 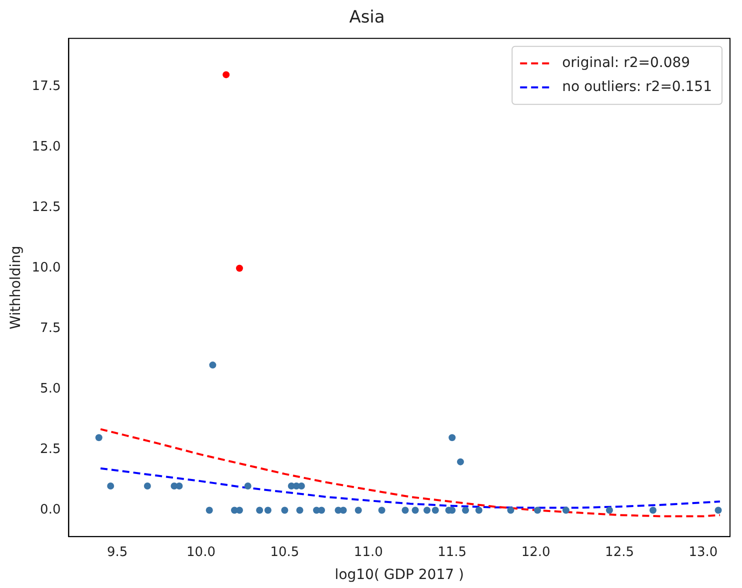 What do you see at coordinates (452, 552) in the screenshot?
I see `x-tick-label: 11.5` at bounding box center [452, 552].